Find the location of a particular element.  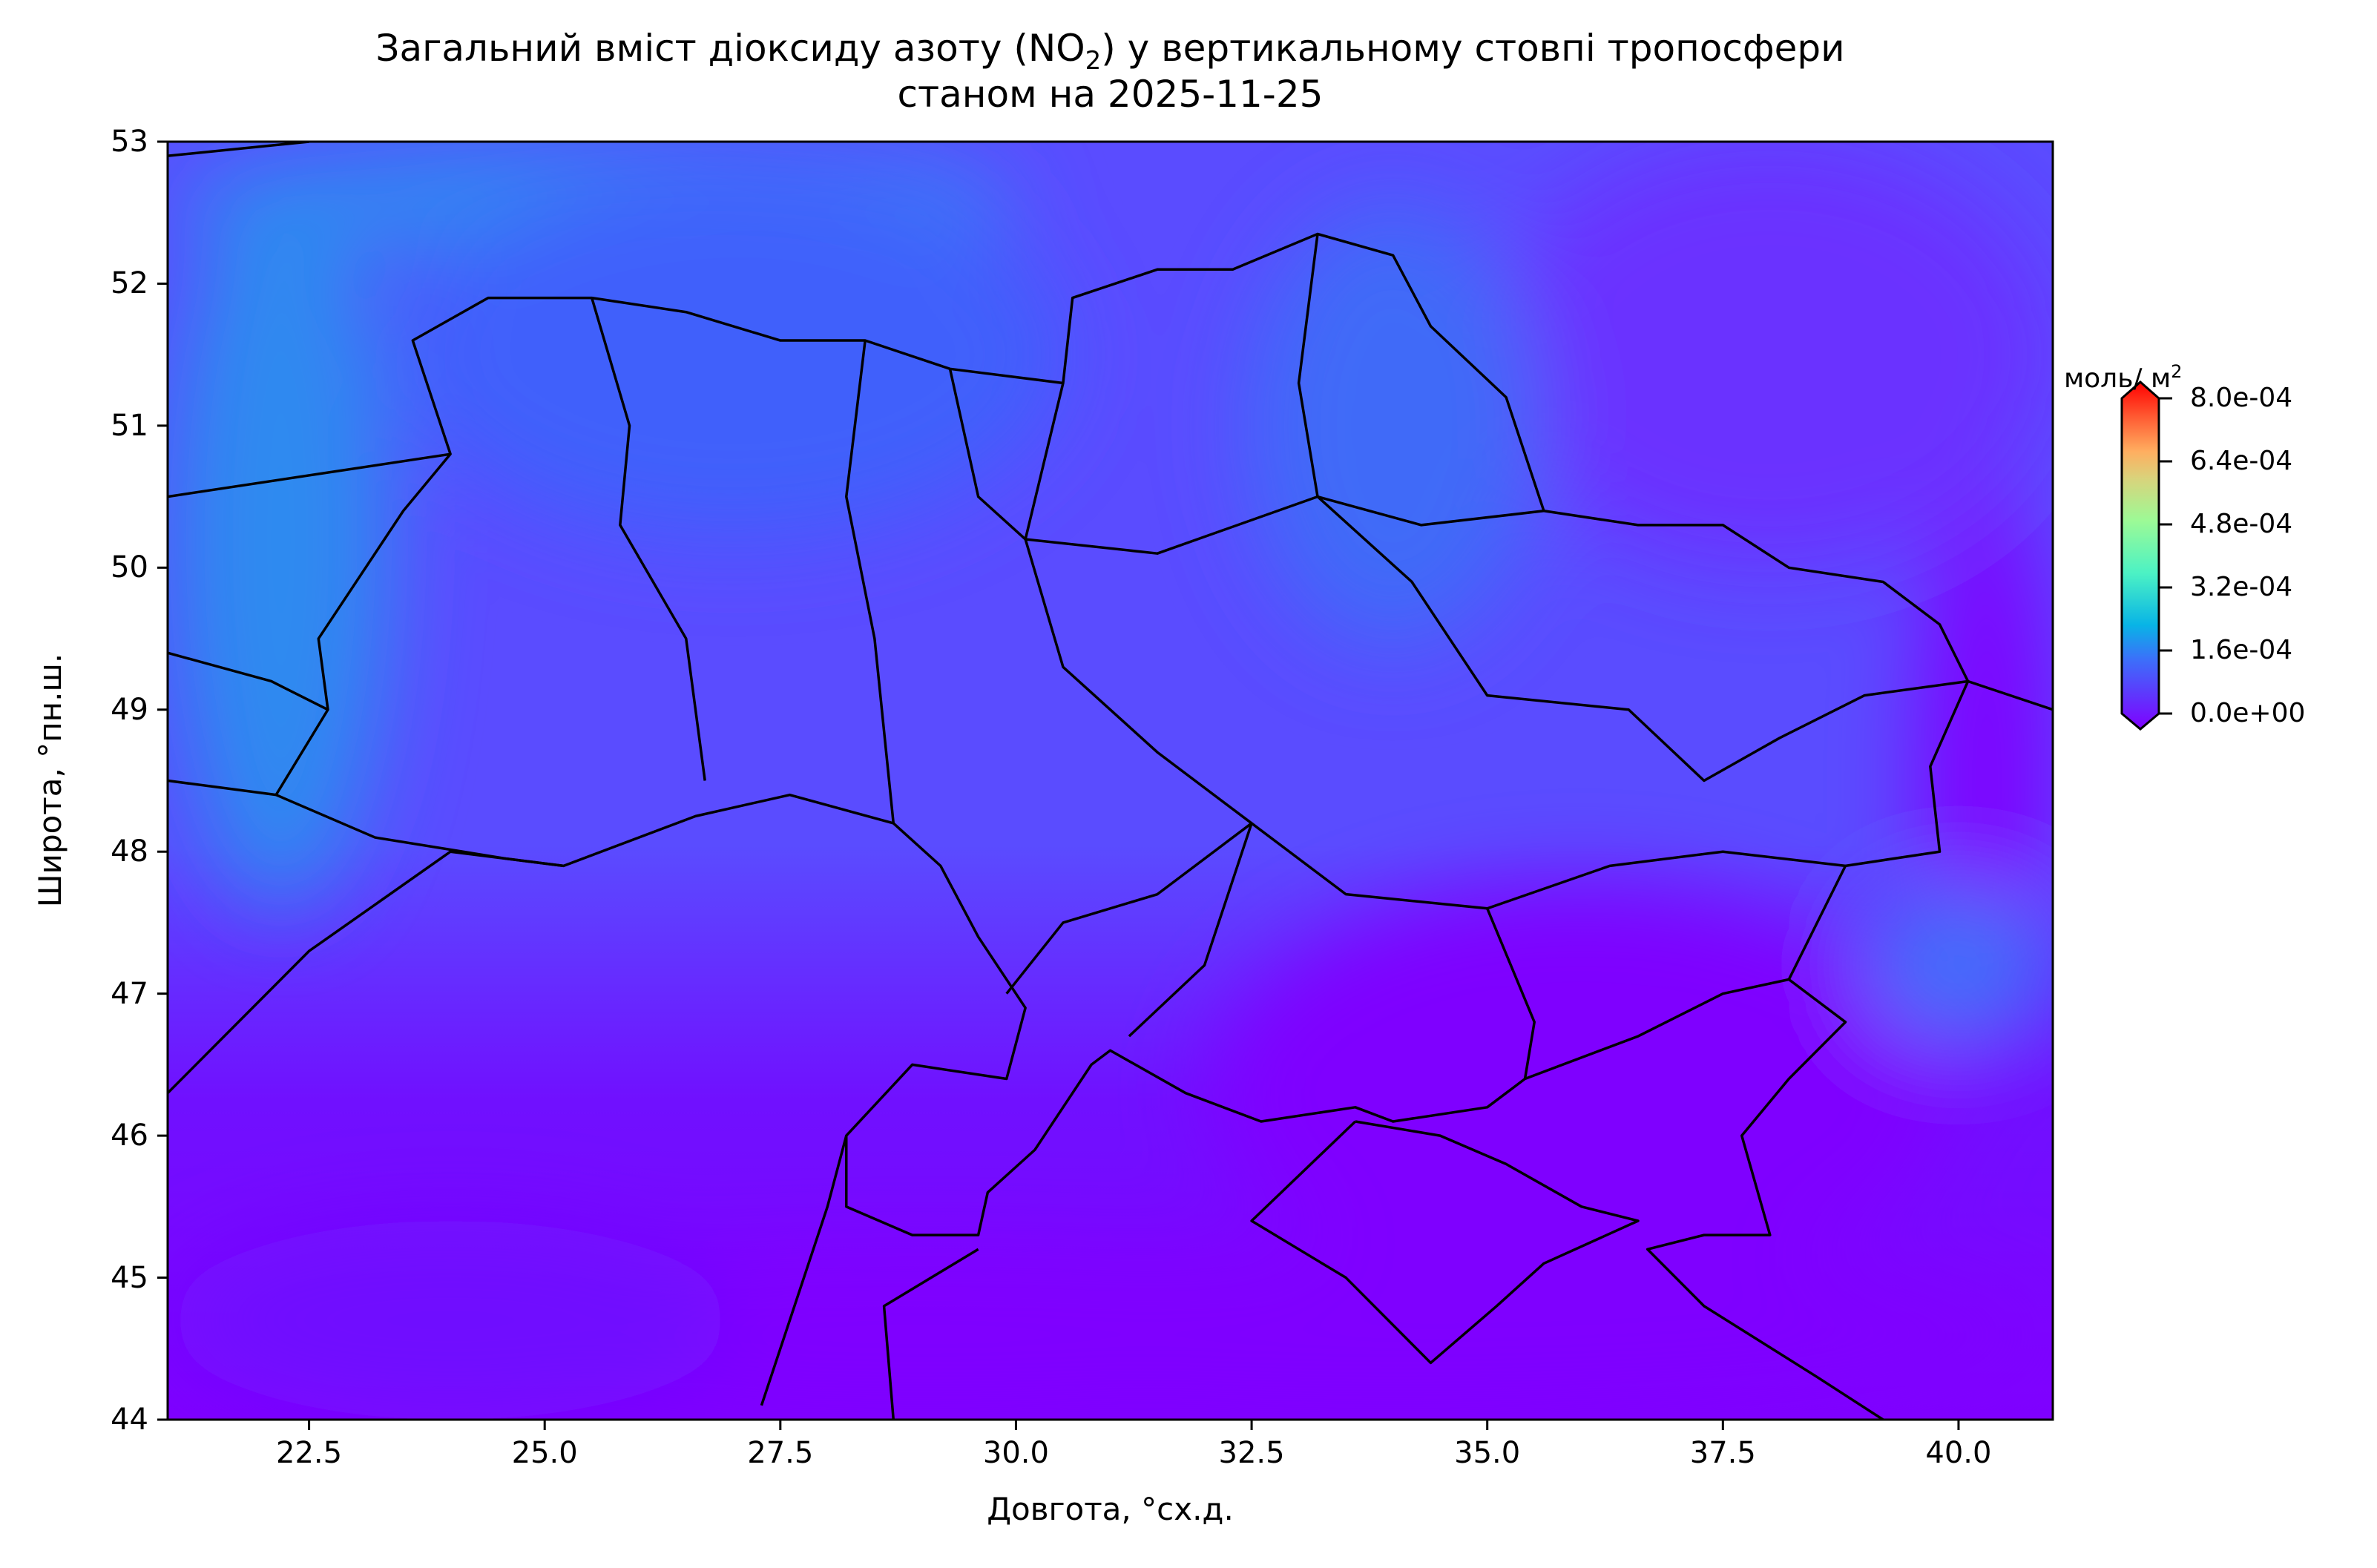

colorbar-tick-label: 4.8e-04 is located at coordinates (2241, 524).